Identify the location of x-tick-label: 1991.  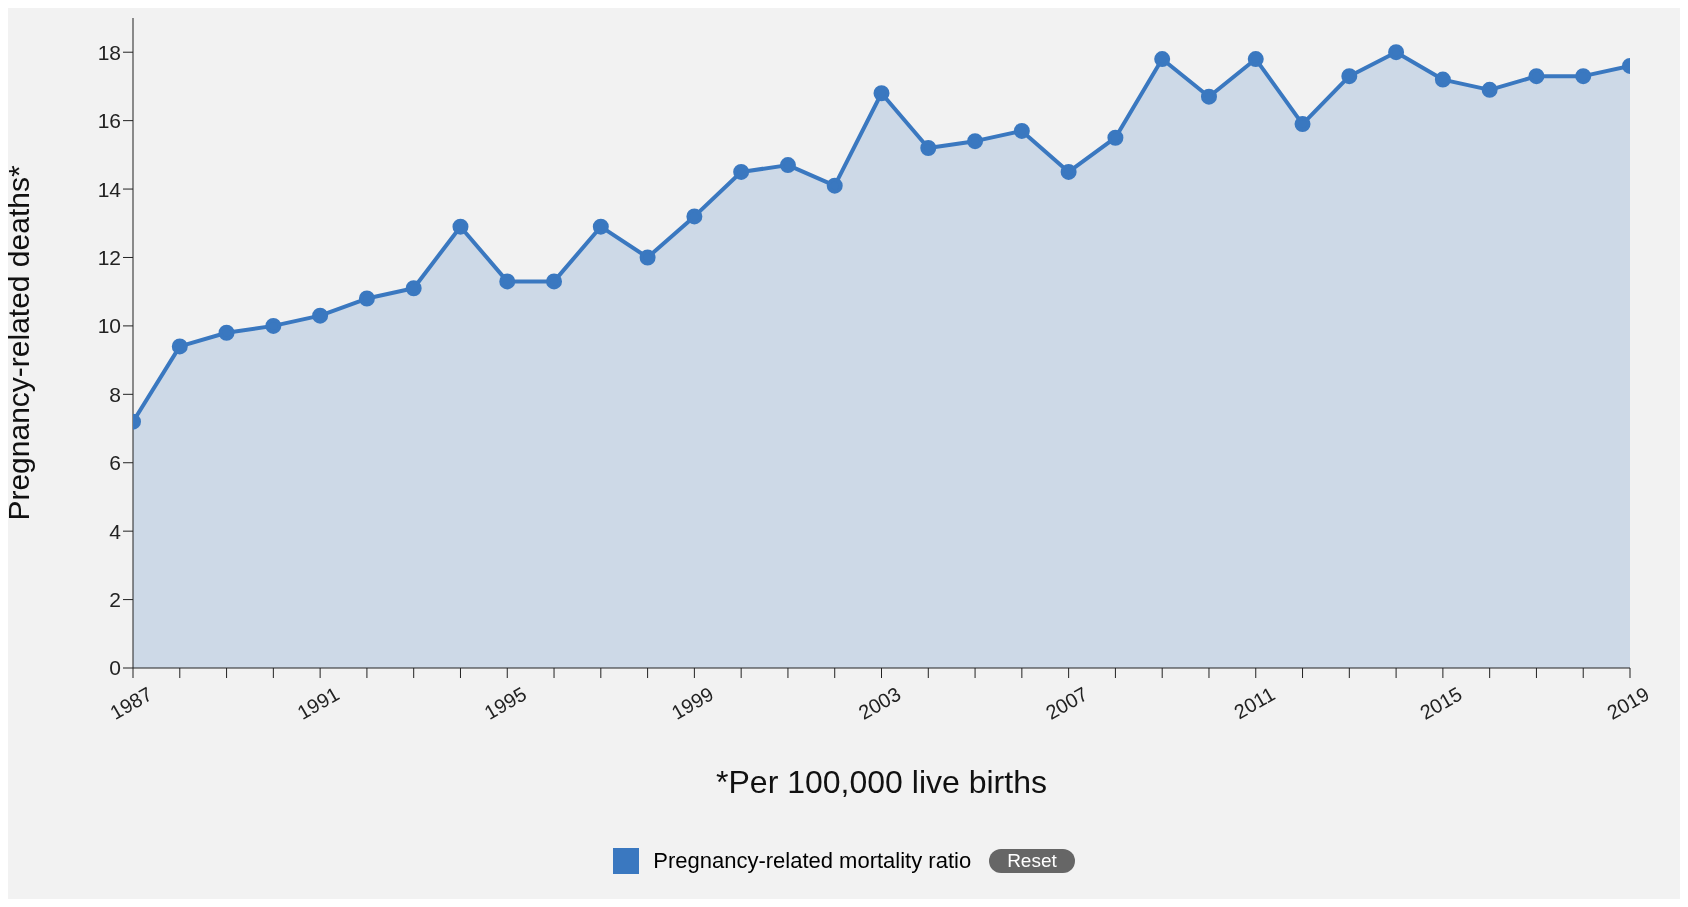
(318, 703).